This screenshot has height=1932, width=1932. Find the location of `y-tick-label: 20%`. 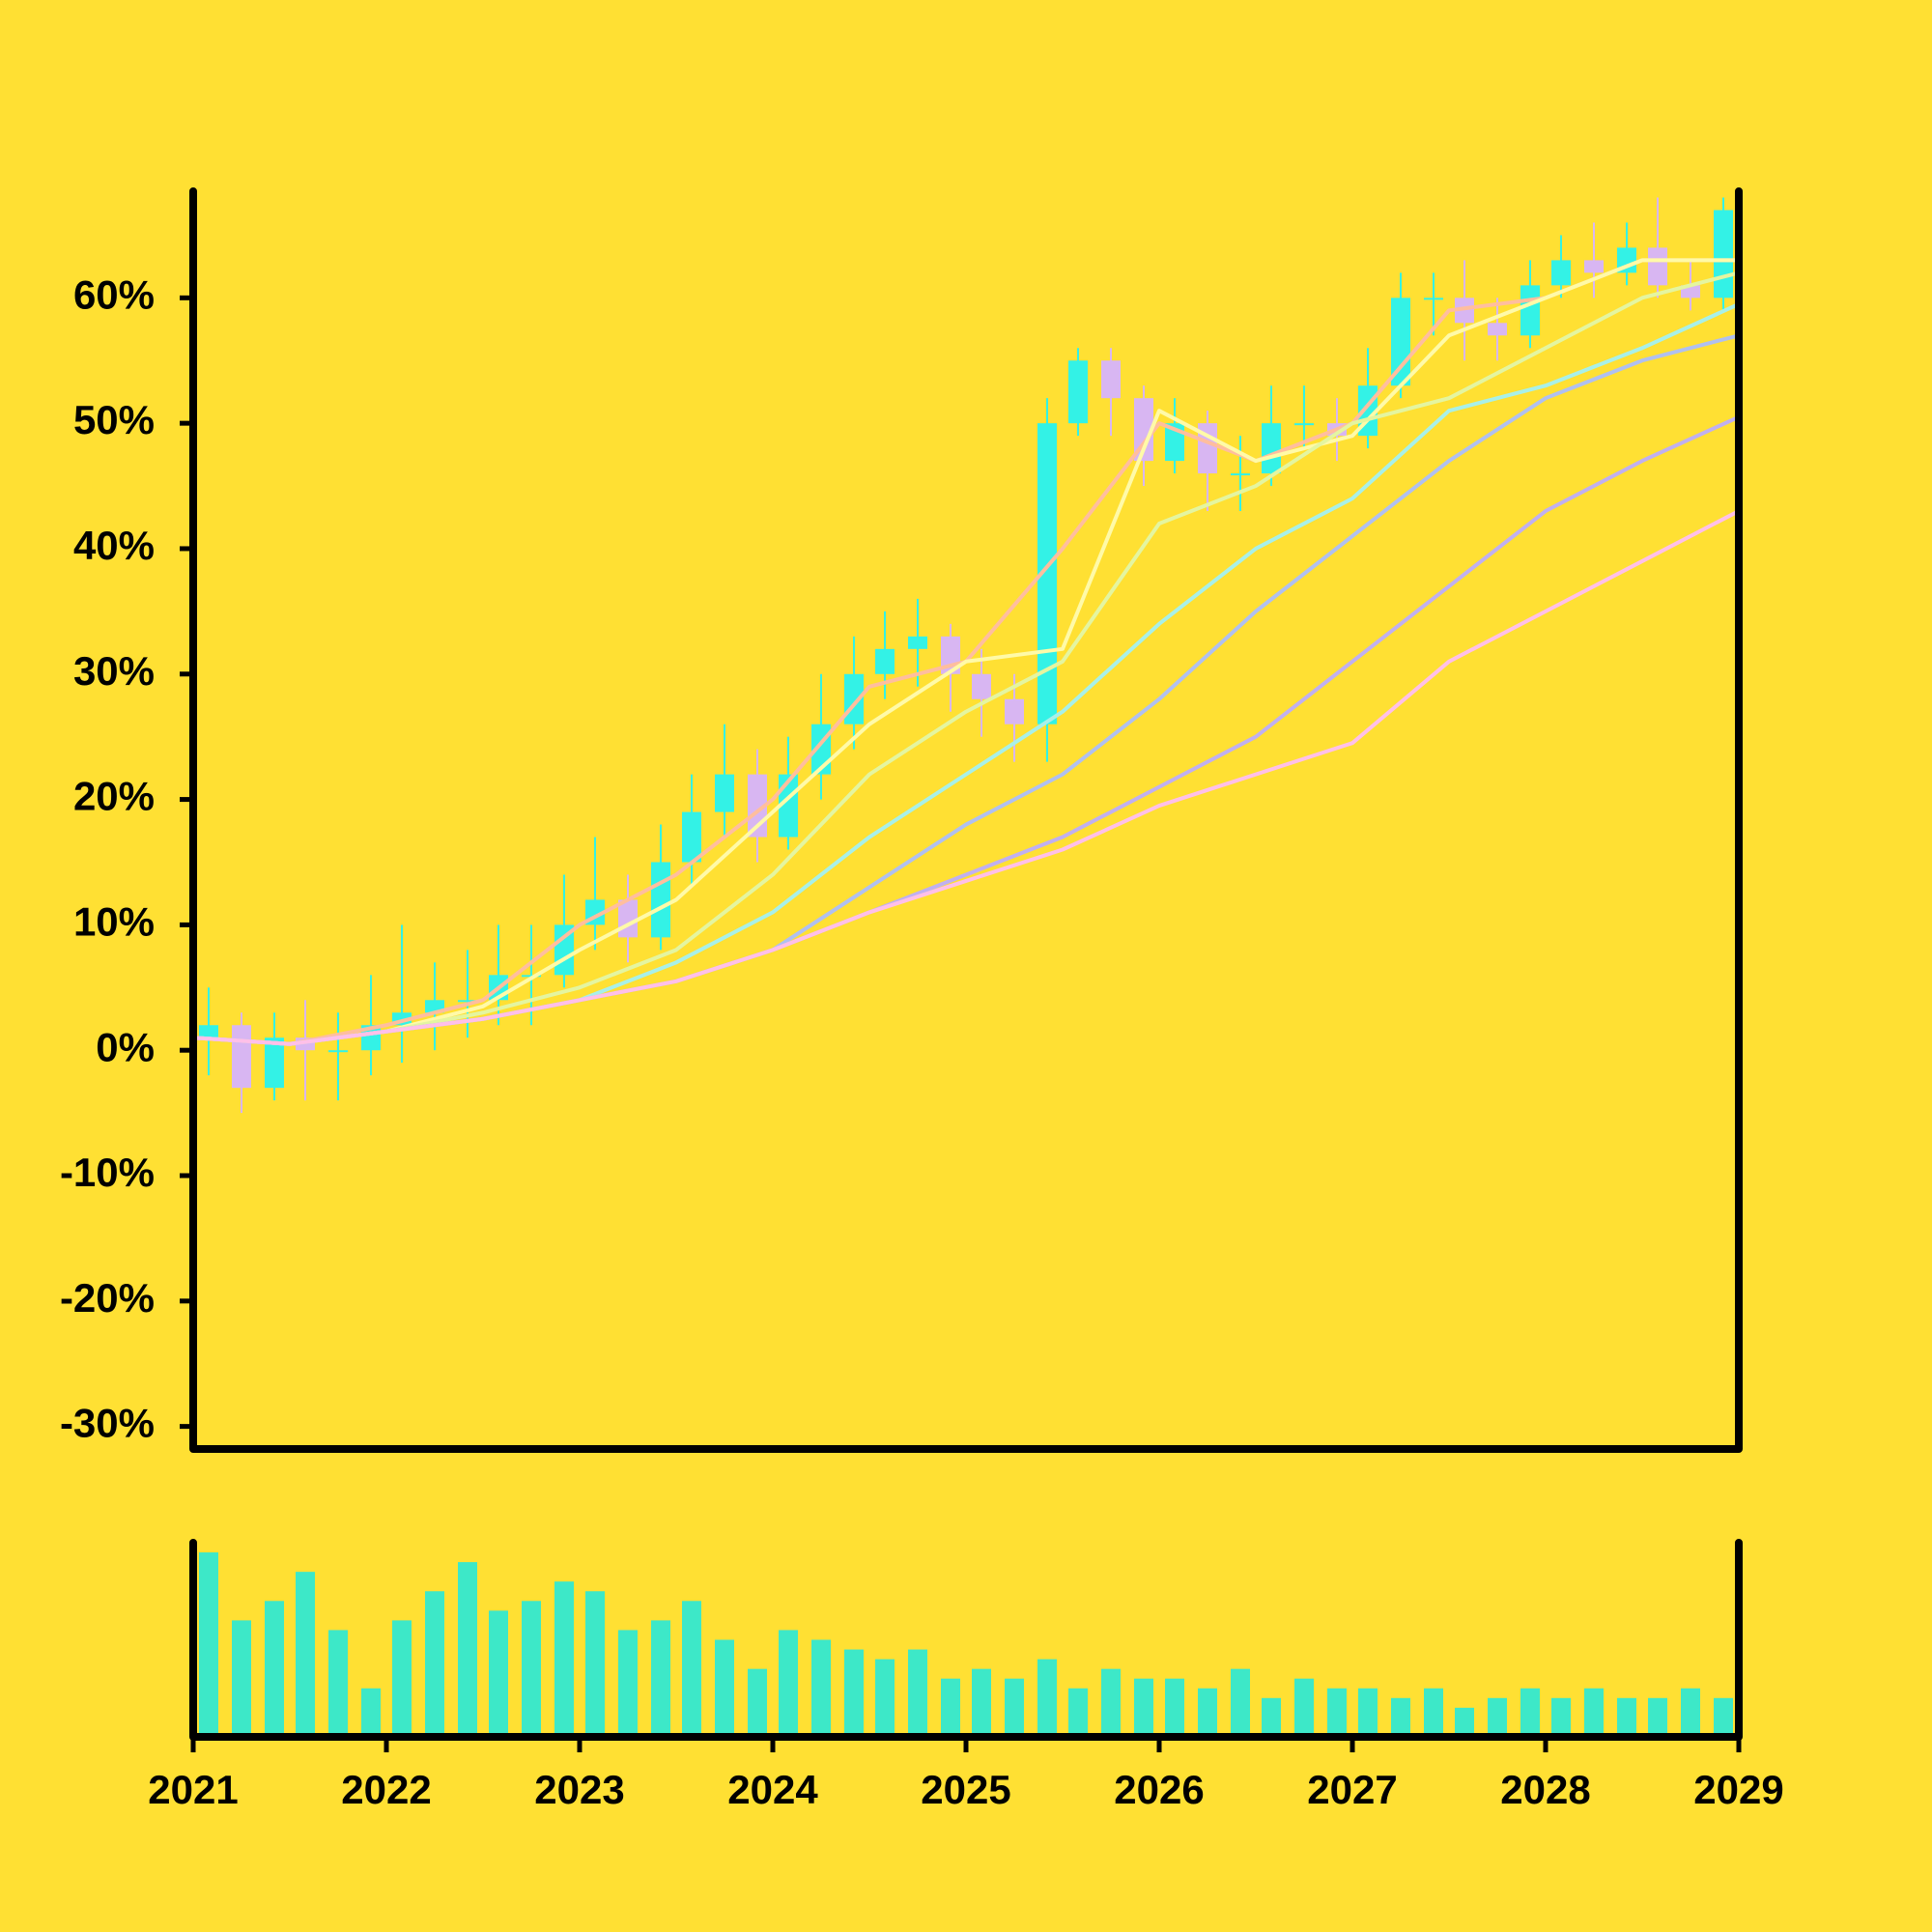

y-tick-label: 20% is located at coordinates (114, 796).